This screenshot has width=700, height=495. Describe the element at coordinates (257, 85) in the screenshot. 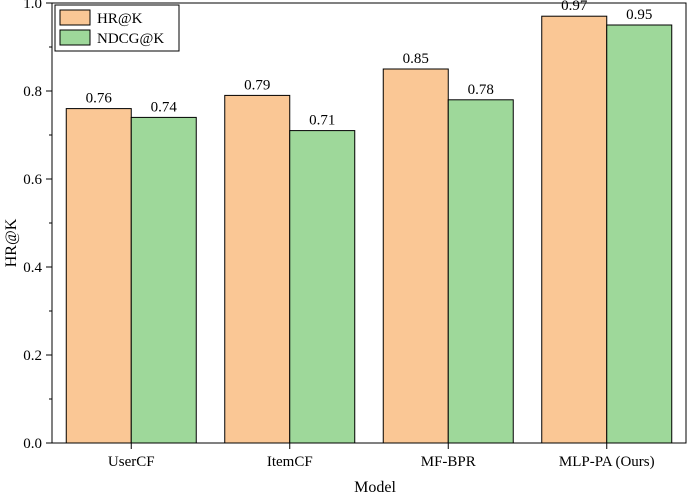

I see `bar-value-label: 0.79` at that location.